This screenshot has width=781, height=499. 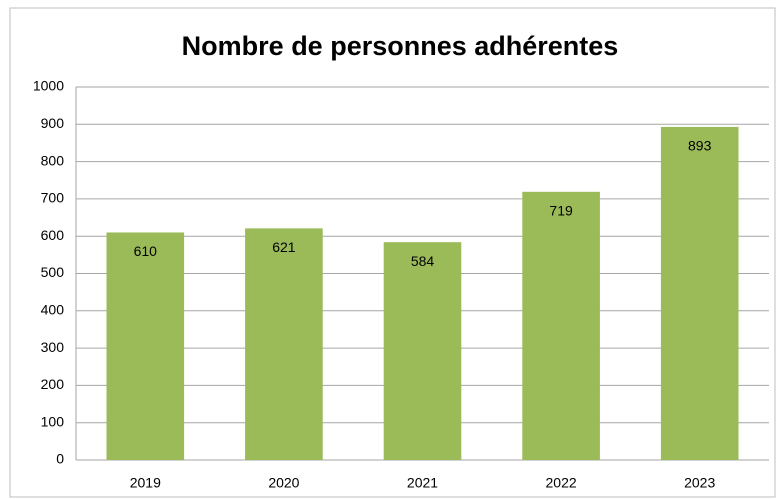 I want to click on data-label: 893, so click(x=700, y=146).